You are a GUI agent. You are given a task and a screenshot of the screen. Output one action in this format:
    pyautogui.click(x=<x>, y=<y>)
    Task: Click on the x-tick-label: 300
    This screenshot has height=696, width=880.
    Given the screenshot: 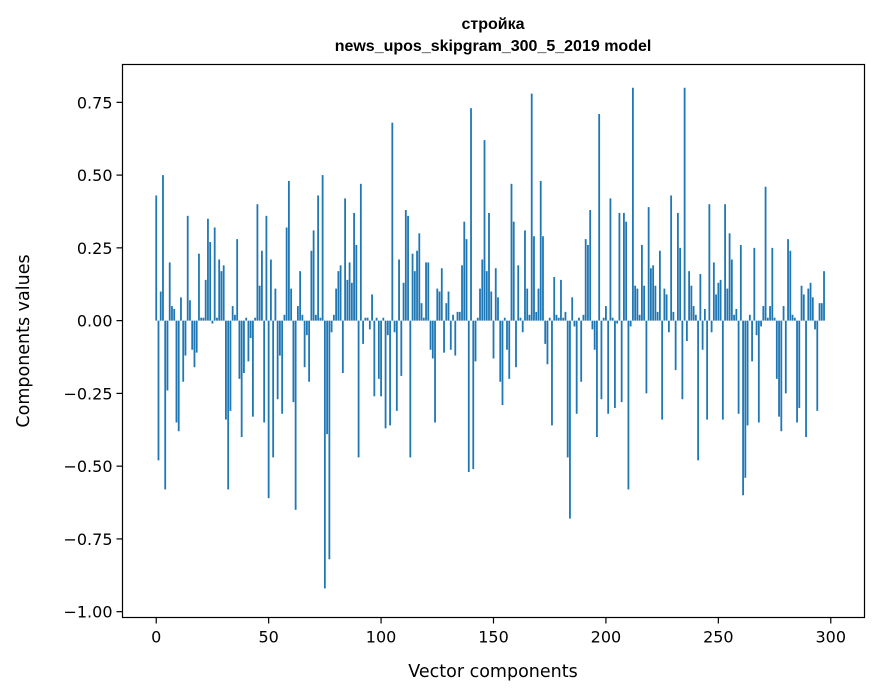 What is the action you would take?
    pyautogui.click(x=830, y=637)
    